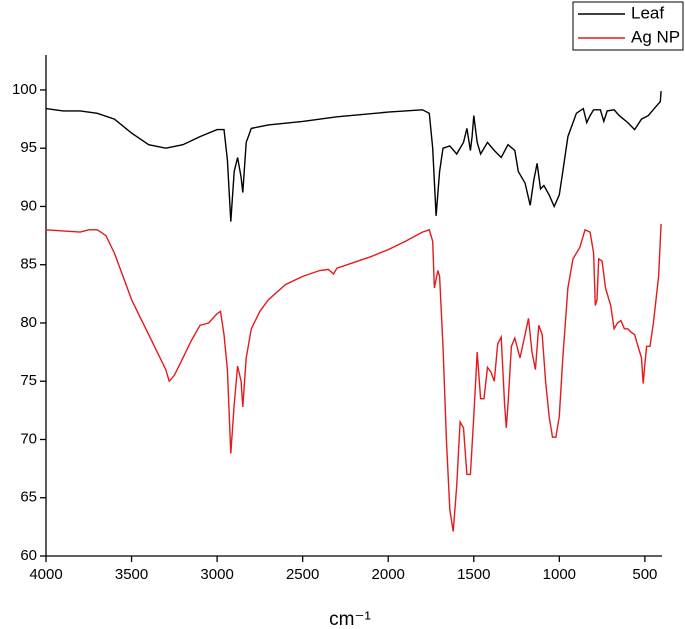 This screenshot has width=685, height=629. Describe the element at coordinates (350, 619) in the screenshot. I see `x-axis-label: cm⁻¹` at that location.